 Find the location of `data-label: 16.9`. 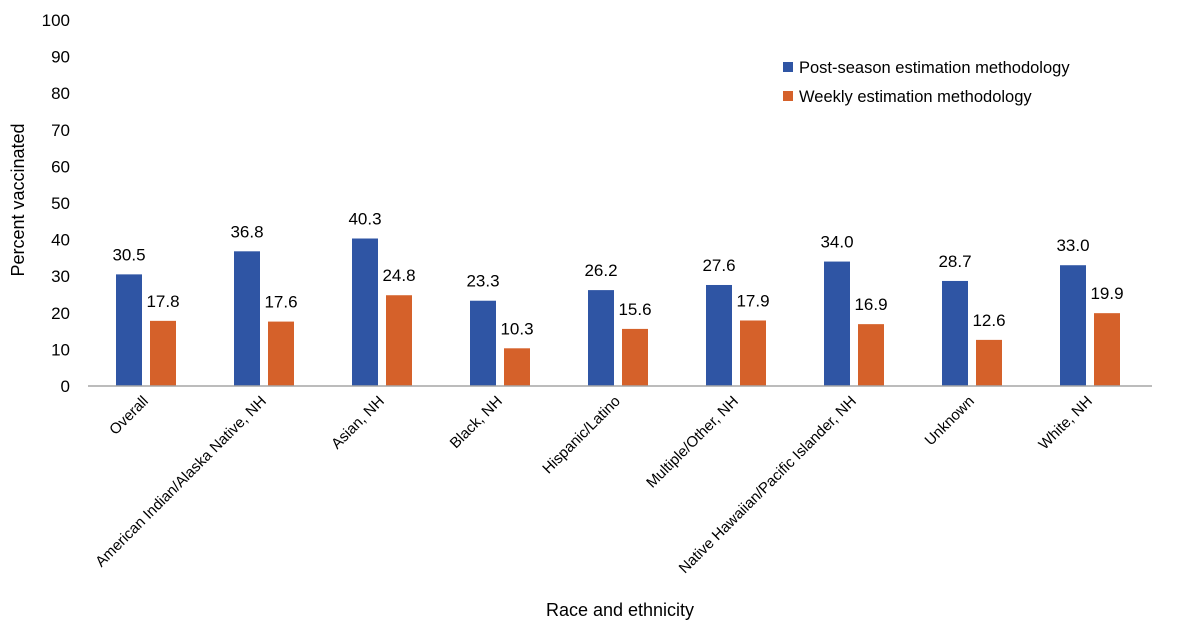

data-label: 16.9 is located at coordinates (870, 304).